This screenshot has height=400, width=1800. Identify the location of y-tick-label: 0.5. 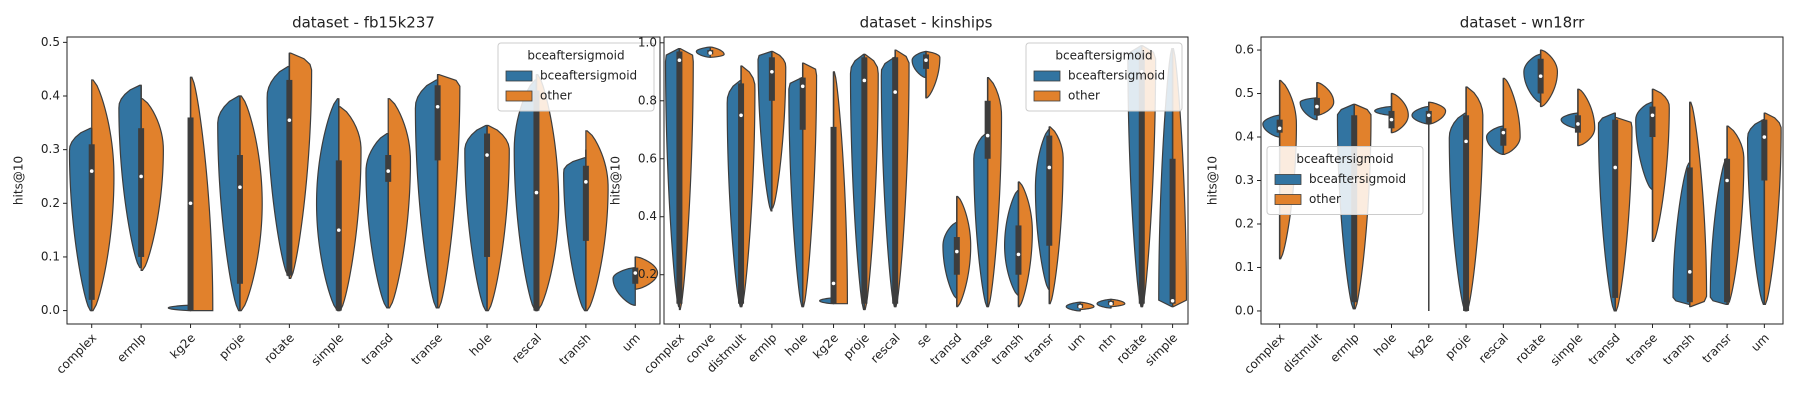
(50, 42).